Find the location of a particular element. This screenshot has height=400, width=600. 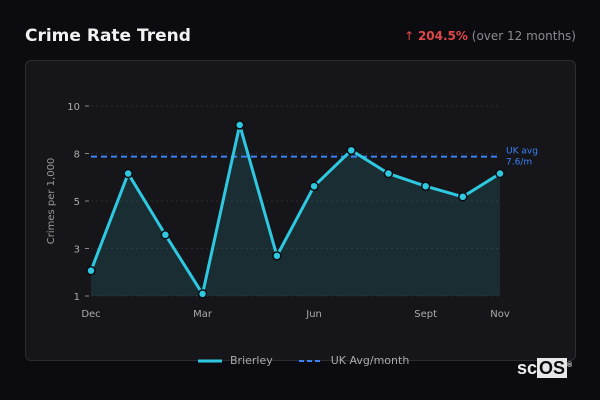

x-tick-label: Sept is located at coordinates (425, 314).